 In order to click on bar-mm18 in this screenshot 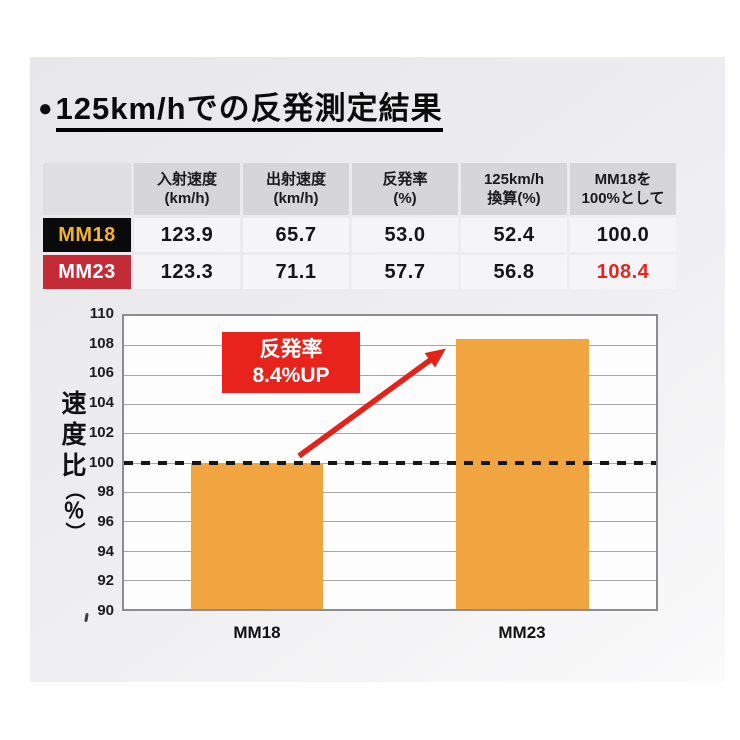, I will do `click(257, 536)`.